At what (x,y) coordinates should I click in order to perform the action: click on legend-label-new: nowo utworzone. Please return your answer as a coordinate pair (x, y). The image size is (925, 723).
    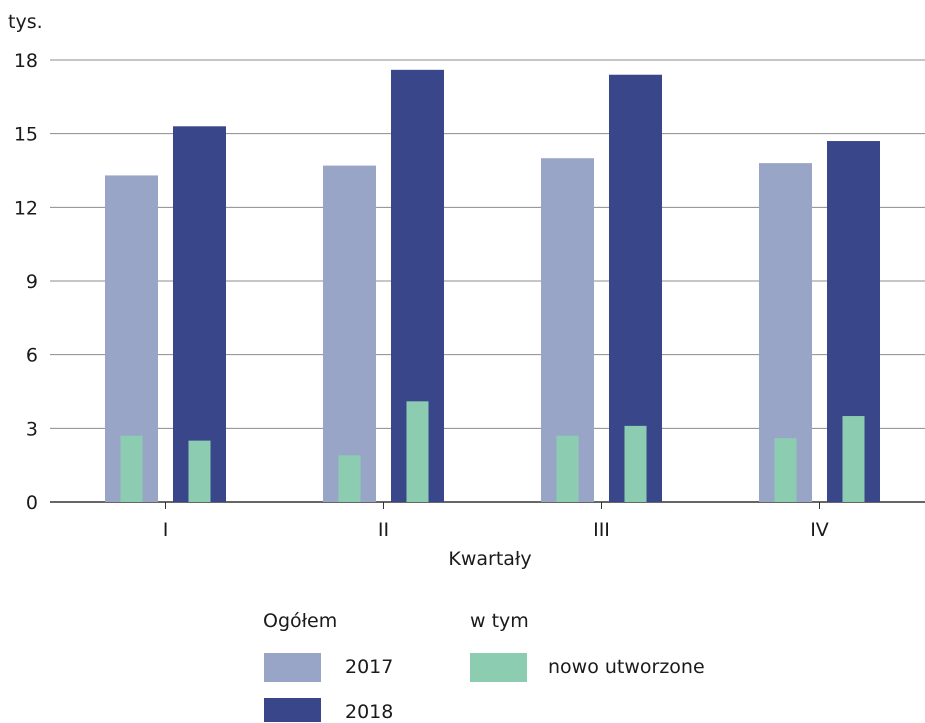
    Looking at the image, I should click on (626, 667).